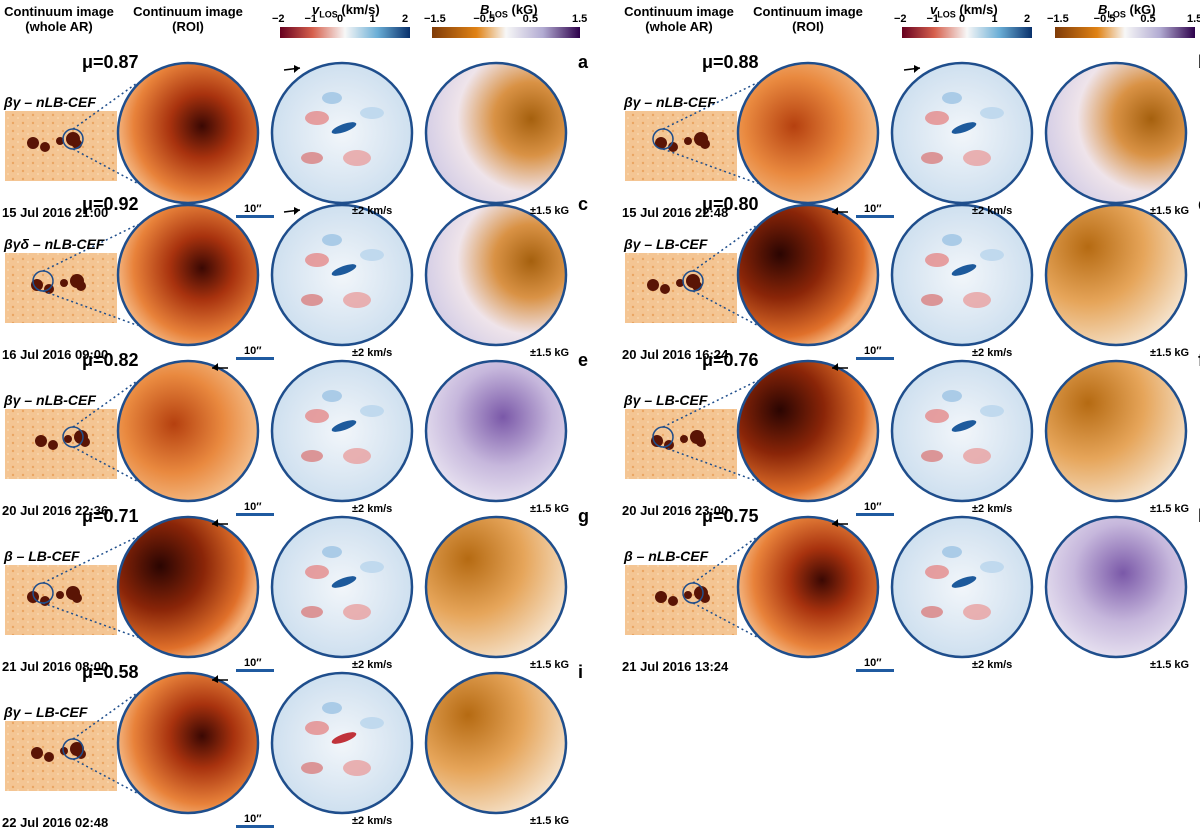  Describe the element at coordinates (110, 360) in the screenshot. I see `mu-label: μ=0.82` at that location.